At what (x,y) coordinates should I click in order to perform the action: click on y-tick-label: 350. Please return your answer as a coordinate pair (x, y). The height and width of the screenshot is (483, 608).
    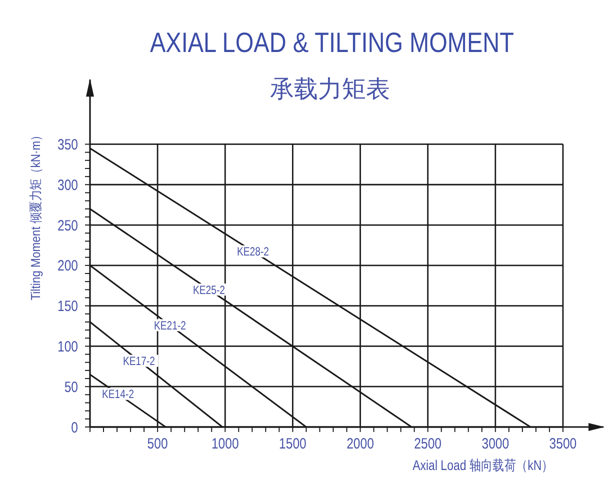
    Looking at the image, I should click on (67, 144).